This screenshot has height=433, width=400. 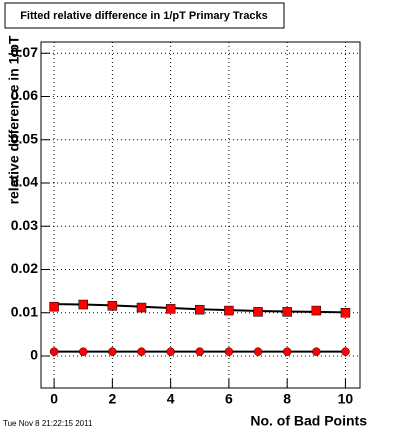 What do you see at coordinates (308, 421) in the screenshot?
I see `x-axis-label: No. of Bad Points` at bounding box center [308, 421].